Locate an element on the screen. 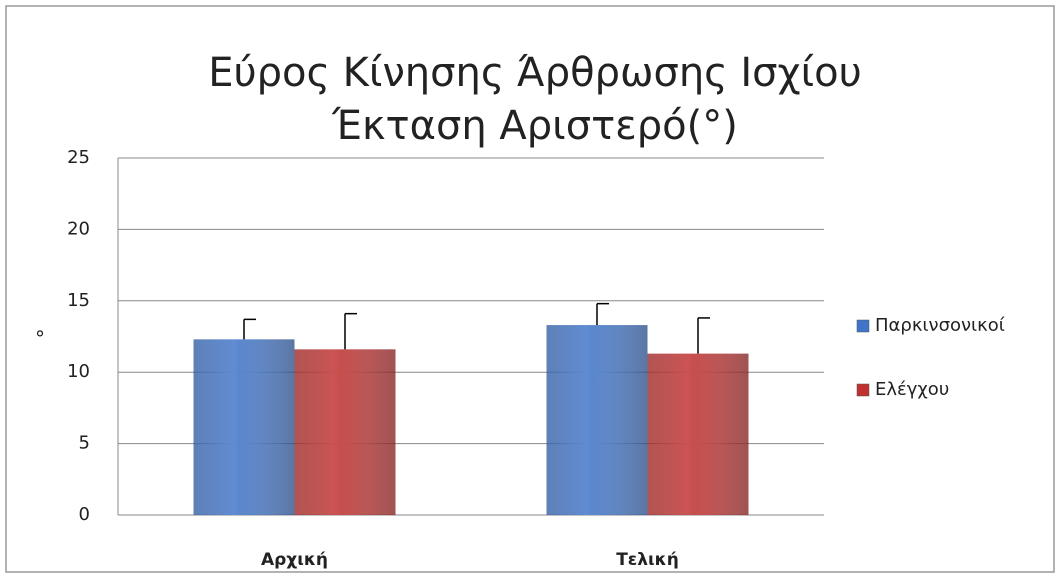 The image size is (1060, 578). legend-label: Παρκινσονικοί is located at coordinates (940, 325).